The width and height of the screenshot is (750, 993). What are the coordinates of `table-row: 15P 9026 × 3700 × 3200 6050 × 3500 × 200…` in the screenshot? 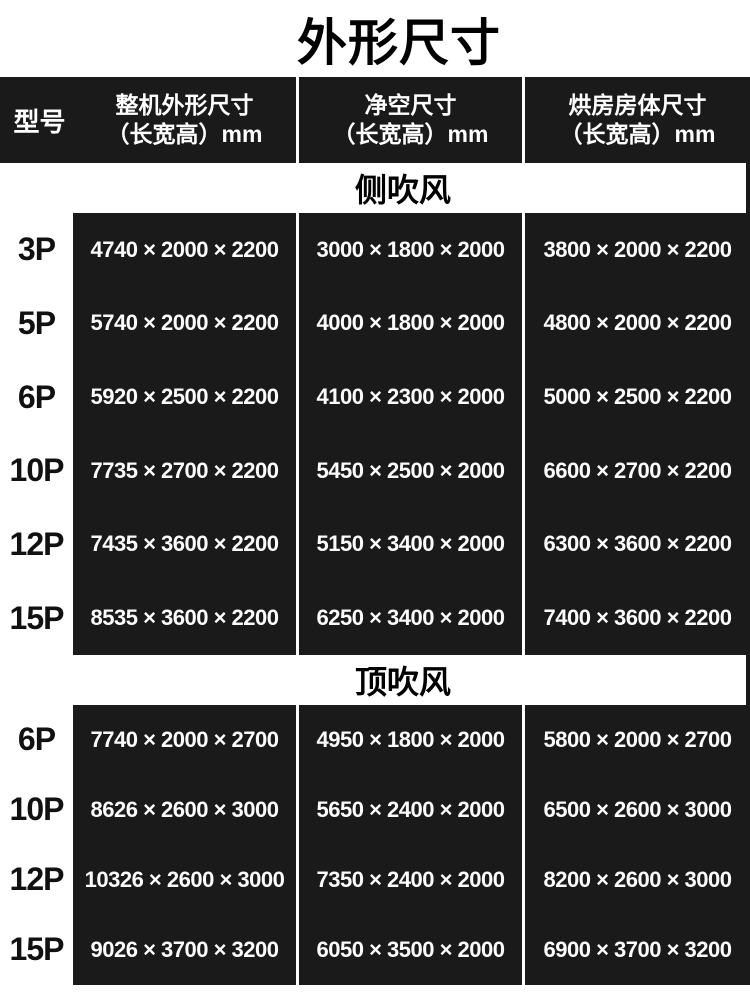 It's located at (375, 949).